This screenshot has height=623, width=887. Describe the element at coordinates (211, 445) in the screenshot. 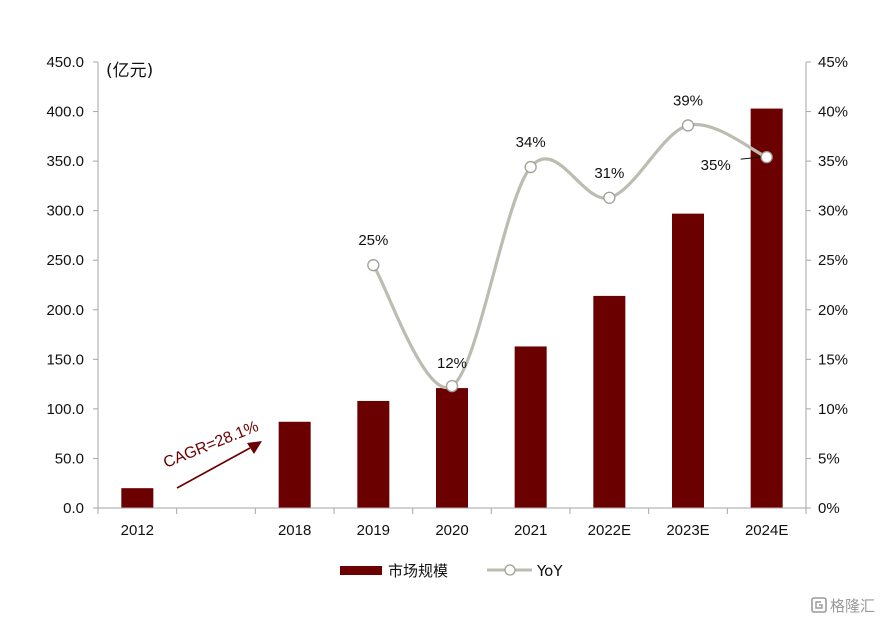

I see `cagr-label: CAGR=28.1%` at that location.